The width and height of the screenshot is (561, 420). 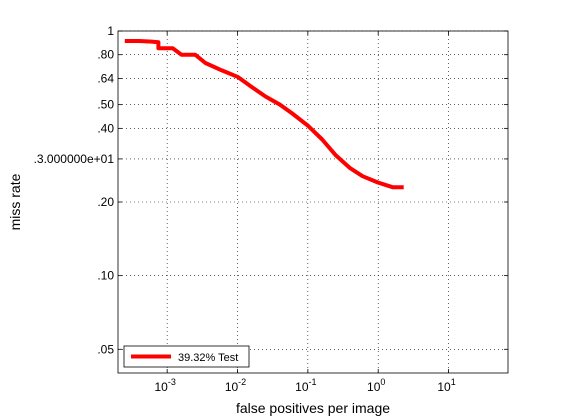 I want to click on y-tick-label: .40, so click(x=105, y=128).